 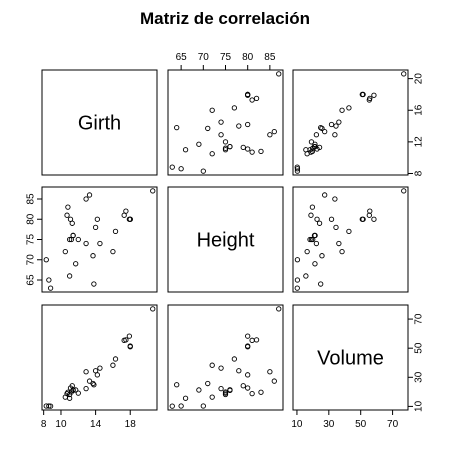 I want to click on y-axis-right-girth: 8 12 16 20, so click(x=416, y=124).